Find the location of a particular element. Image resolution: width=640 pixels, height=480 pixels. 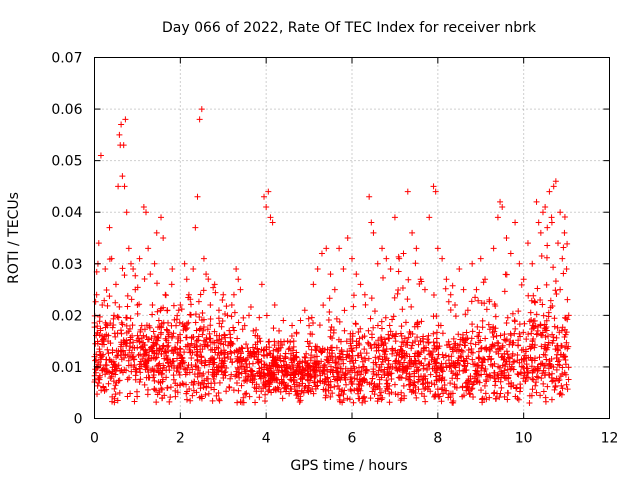

x-tick-label: 6 is located at coordinates (352, 439).